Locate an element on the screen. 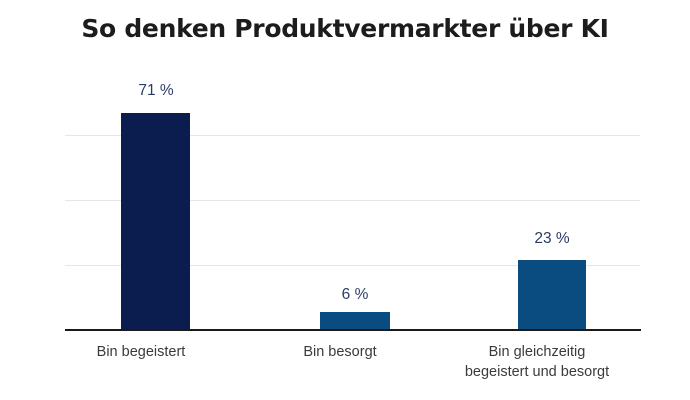 This screenshot has height=400, width=690. bar-value-label-0: 71 % is located at coordinates (156, 90).